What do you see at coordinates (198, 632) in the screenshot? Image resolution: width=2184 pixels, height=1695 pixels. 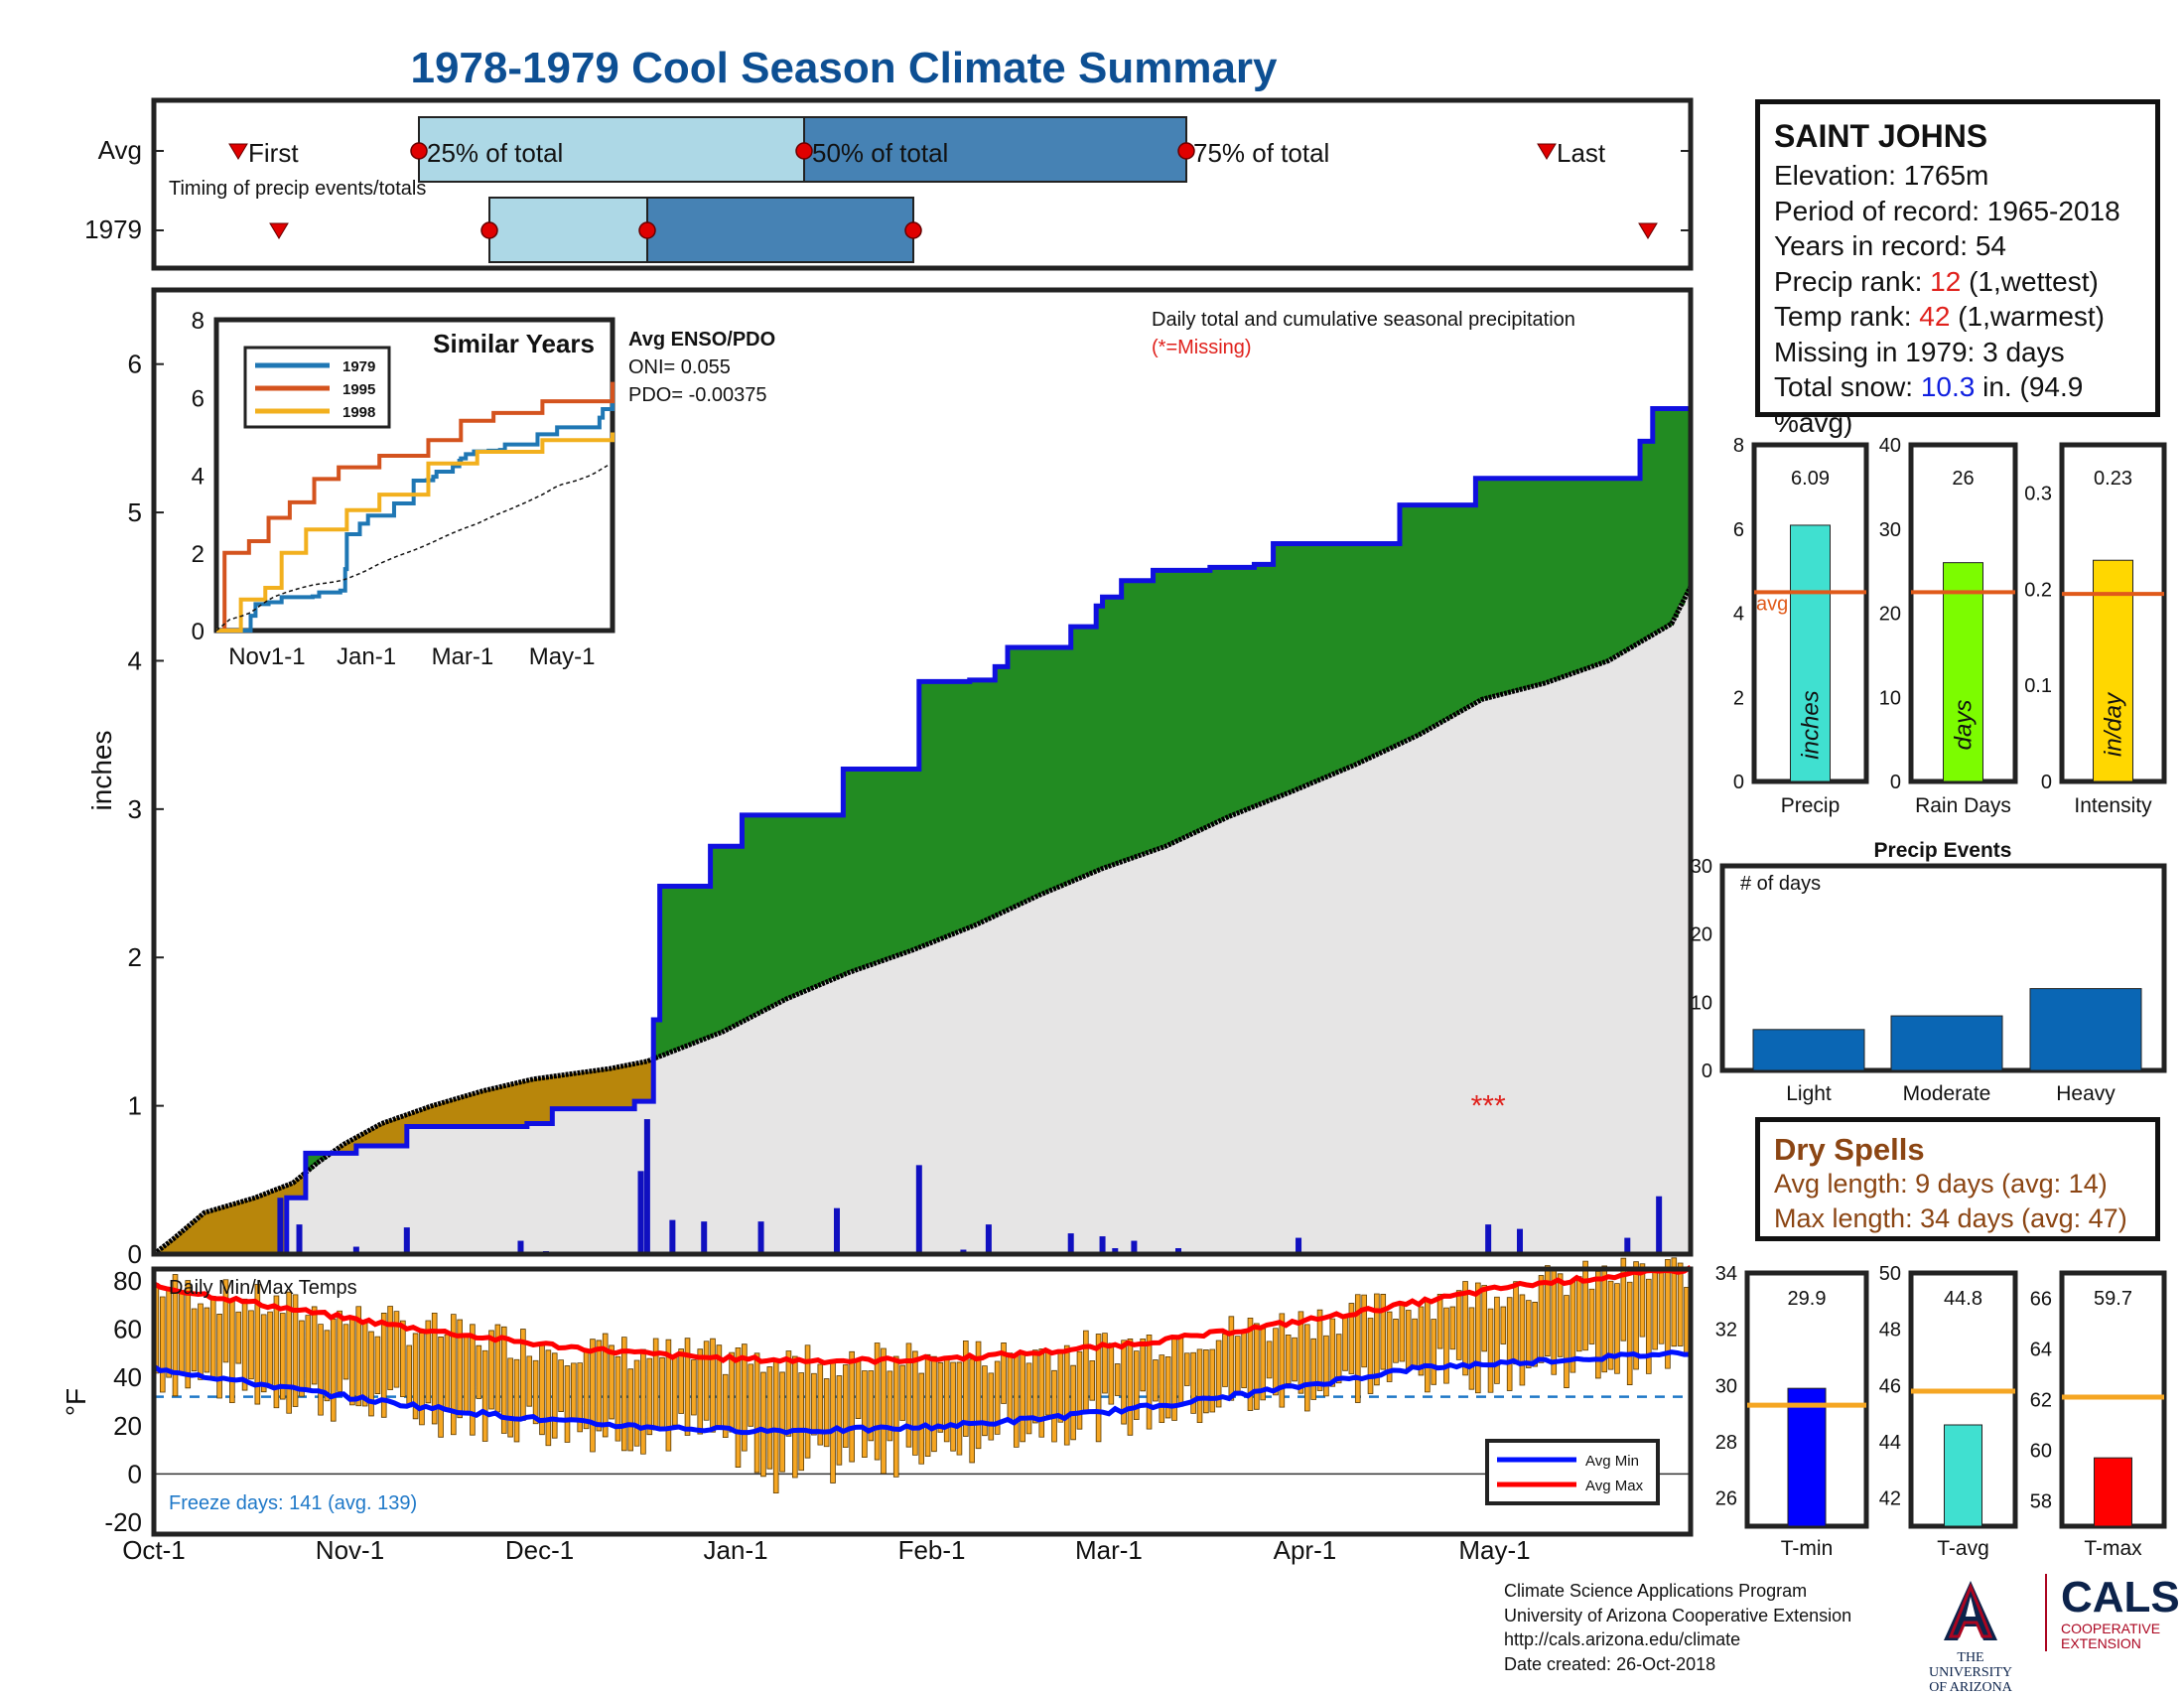 I see `similar-ytick-label: 0` at bounding box center [198, 632].